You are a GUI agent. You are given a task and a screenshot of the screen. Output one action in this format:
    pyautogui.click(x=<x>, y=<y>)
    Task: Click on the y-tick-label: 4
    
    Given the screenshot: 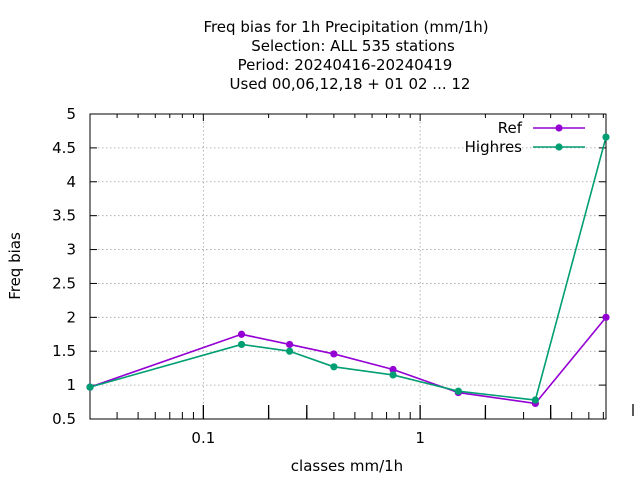 What is the action you would take?
    pyautogui.click(x=71, y=182)
    